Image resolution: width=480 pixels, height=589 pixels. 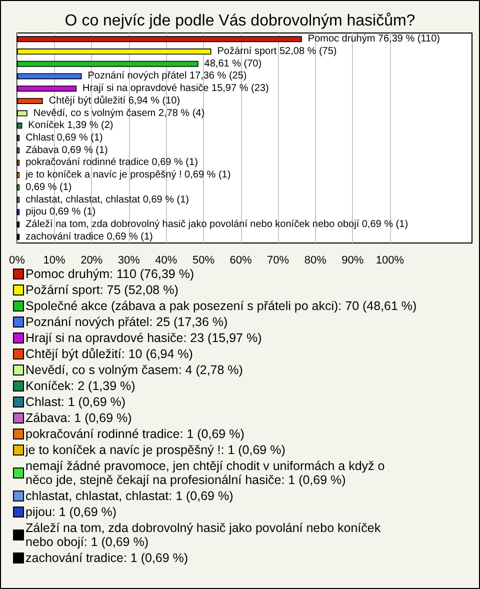 I want to click on legend-label: Chtějí být důležití: 10 (6,94 %), so click(x=109, y=354).